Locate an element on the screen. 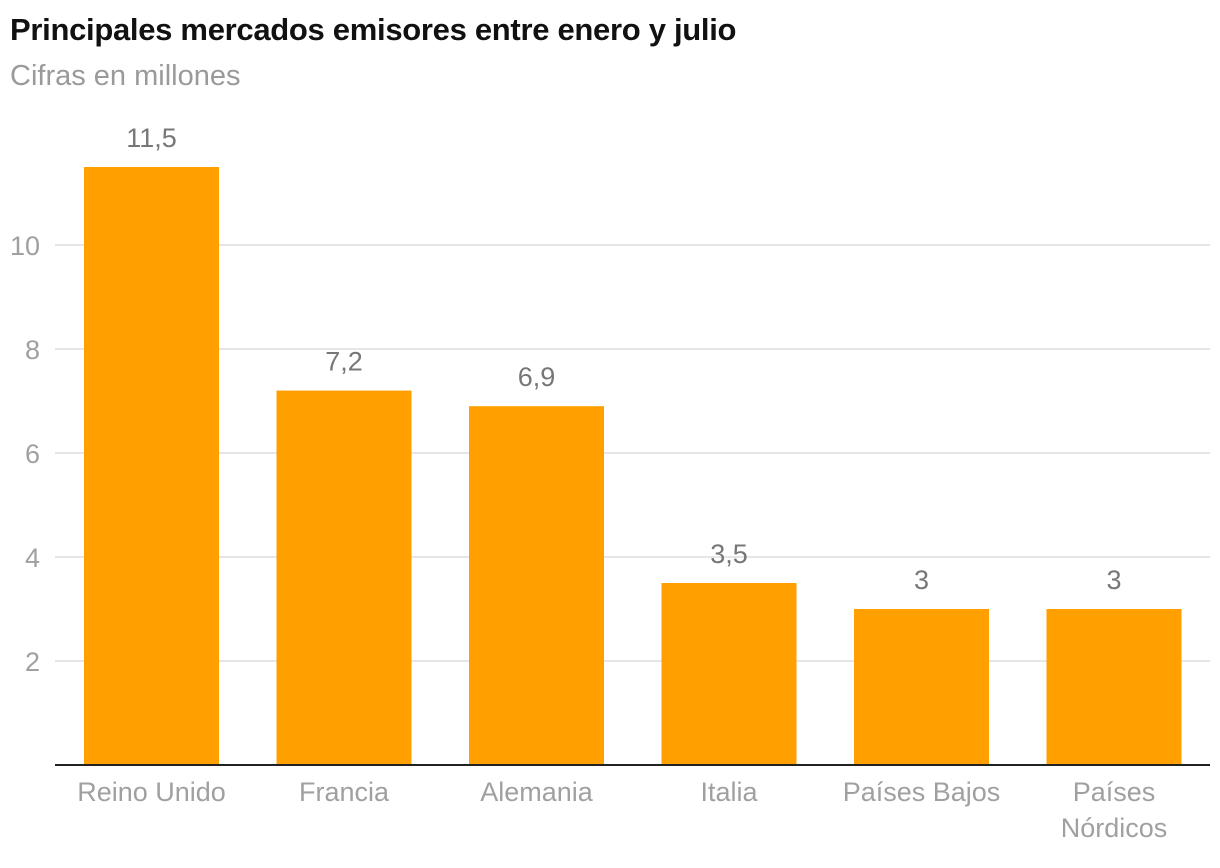  y-tick-label: 6 is located at coordinates (32, 454).